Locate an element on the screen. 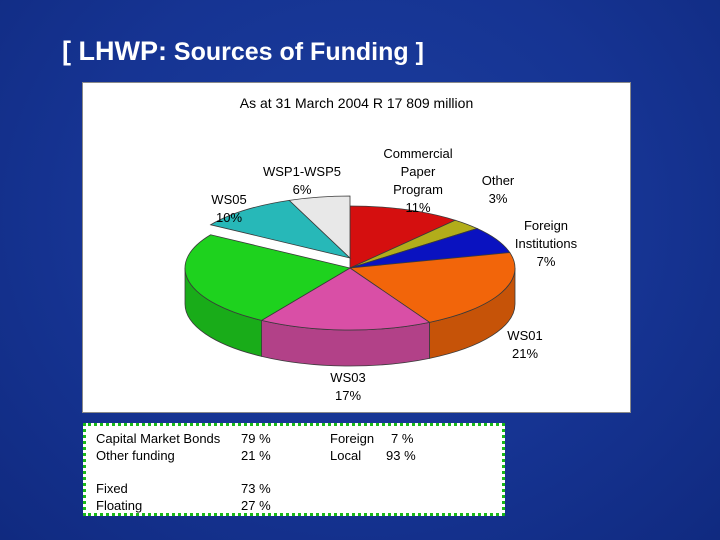 This screenshot has height=540, width=720. stat-value: 21 % is located at coordinates (256, 455).